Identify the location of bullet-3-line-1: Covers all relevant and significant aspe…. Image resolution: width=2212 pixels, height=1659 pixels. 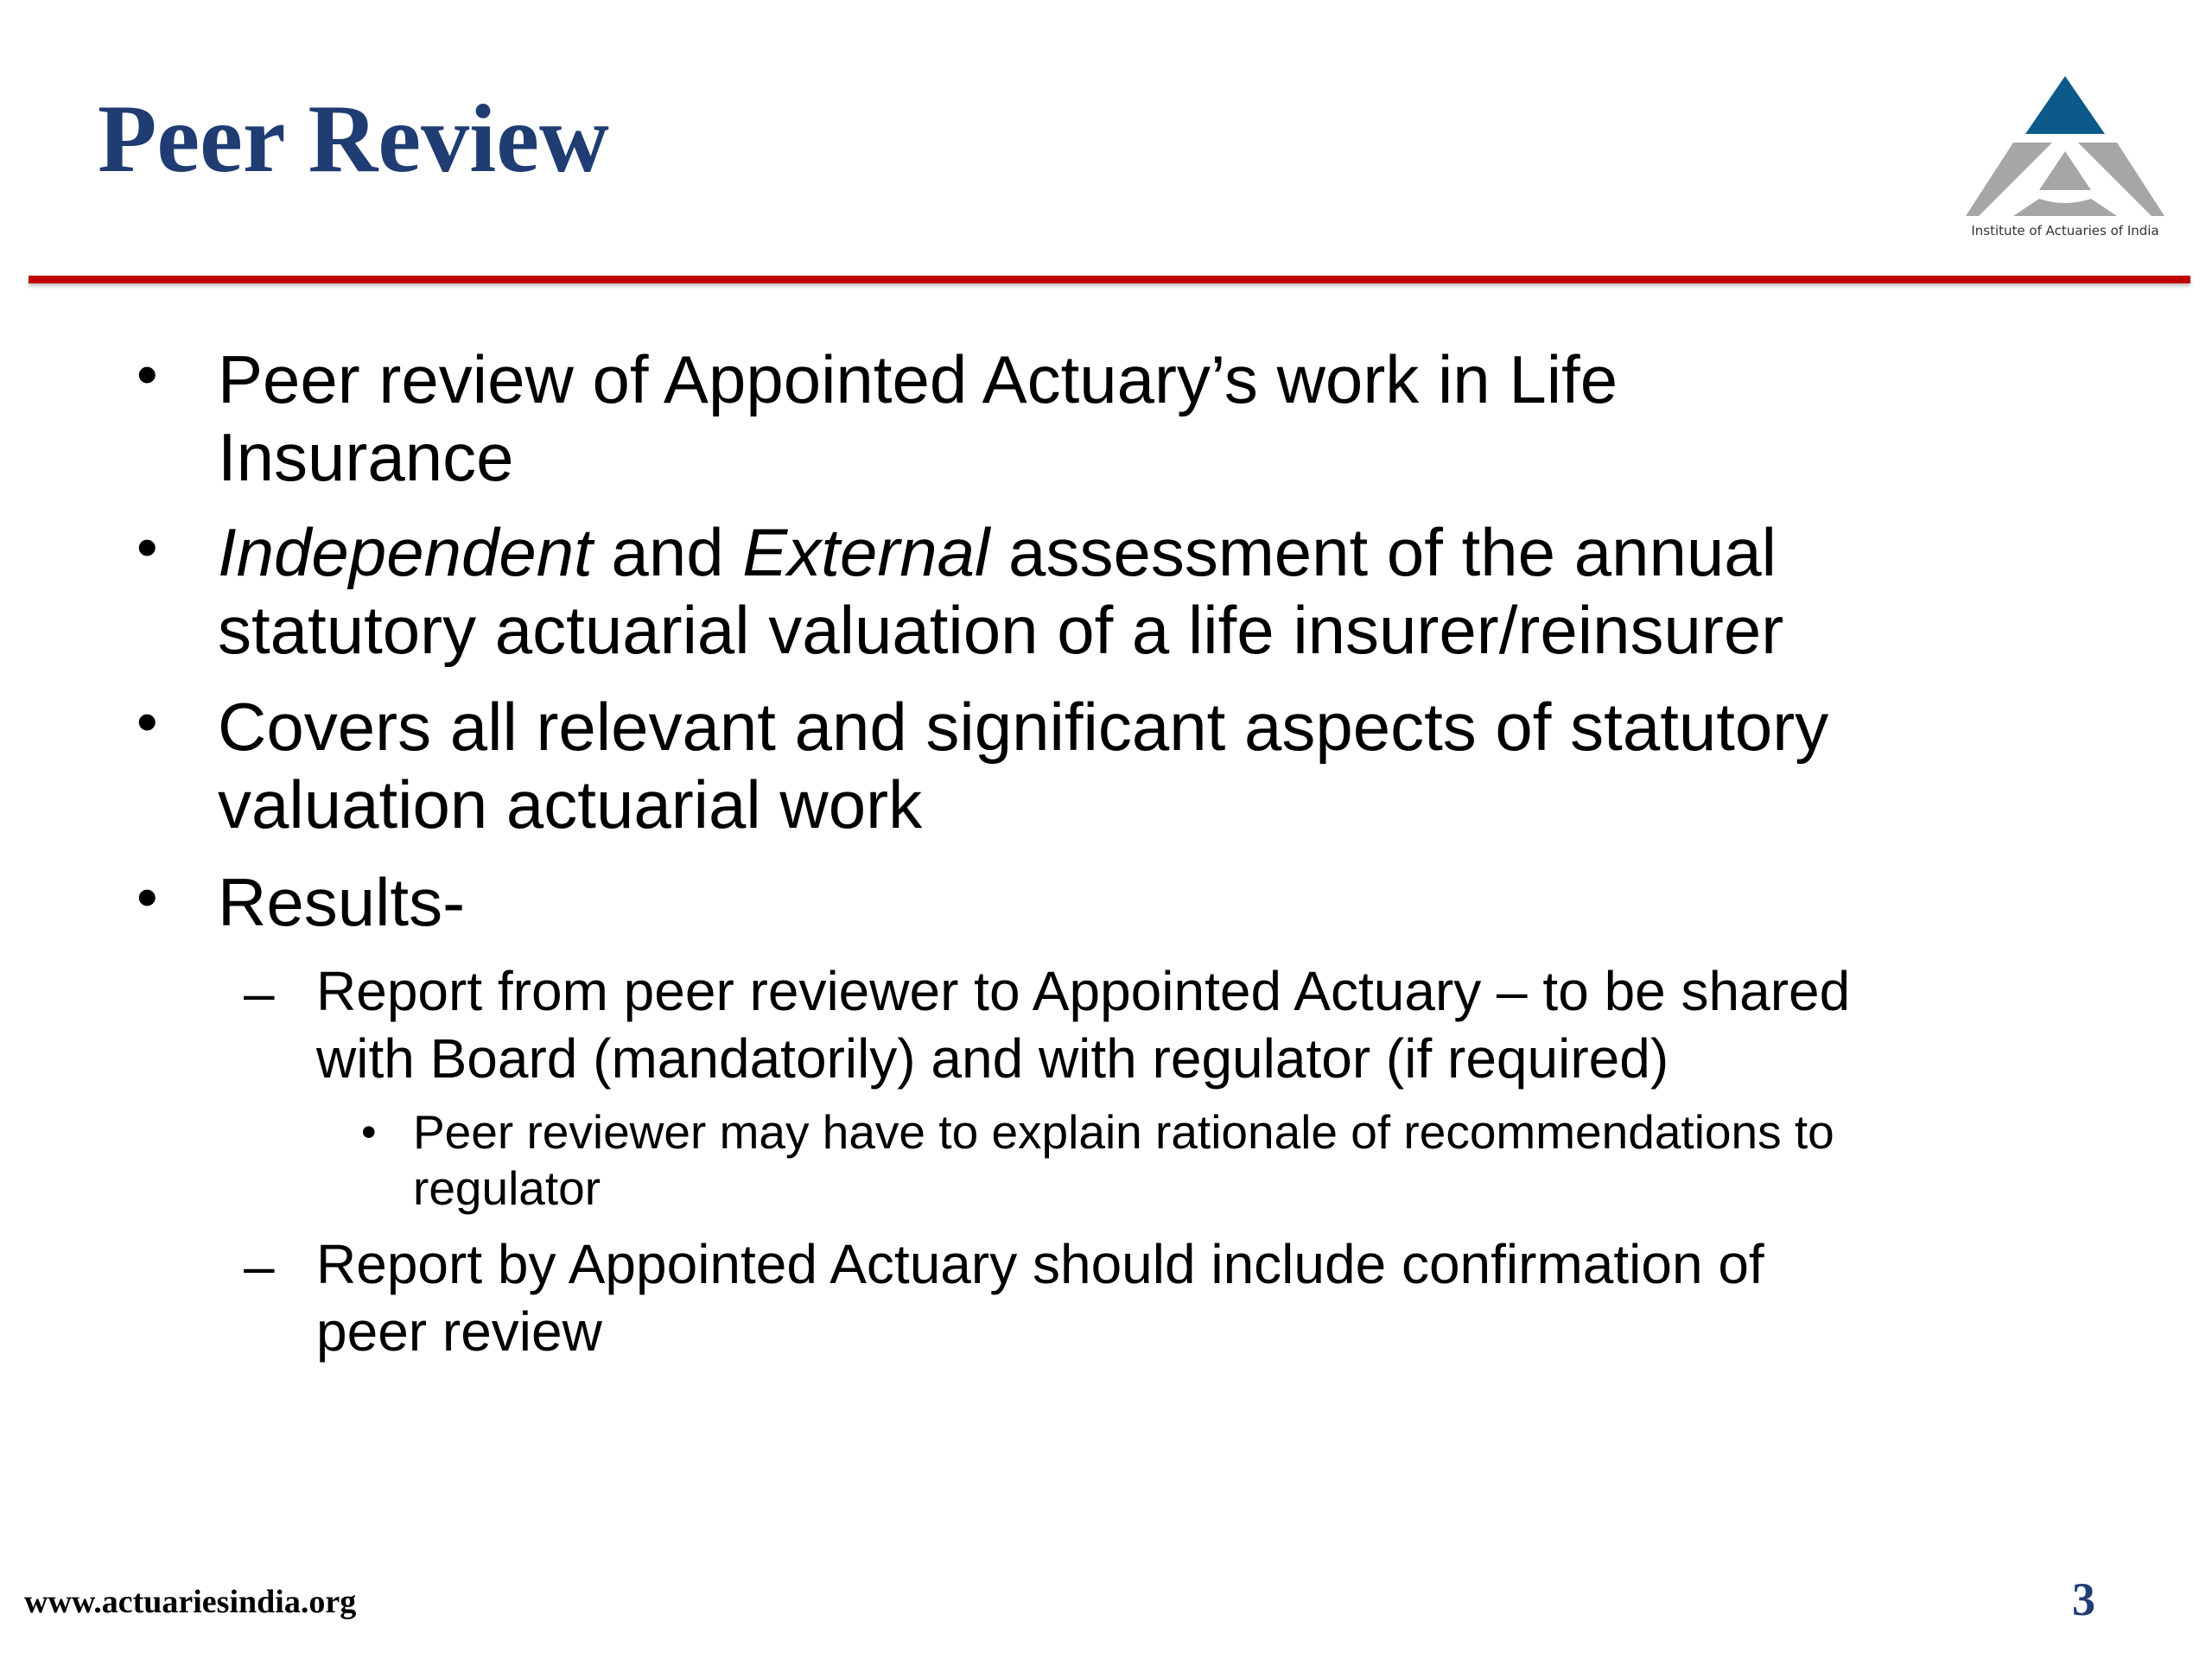
(1023, 727).